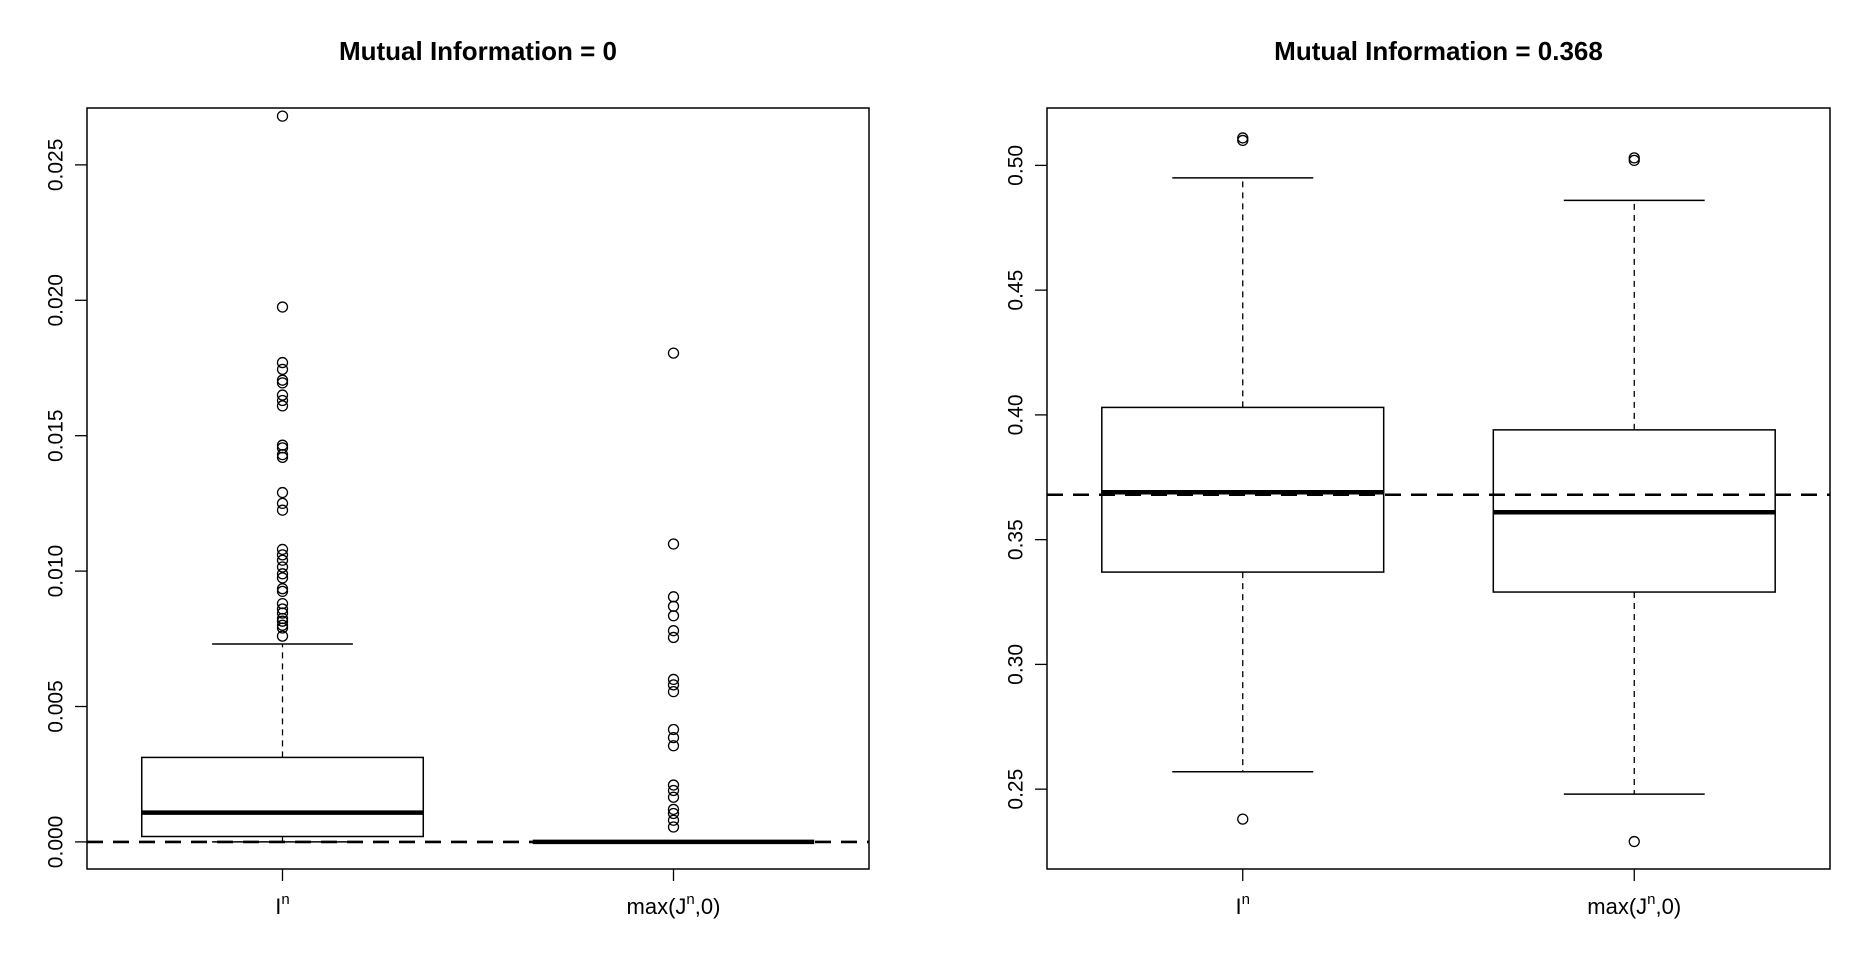 The width and height of the screenshot is (1851, 957). I want to click on y-tick-label: 0.35, so click(1016, 539).